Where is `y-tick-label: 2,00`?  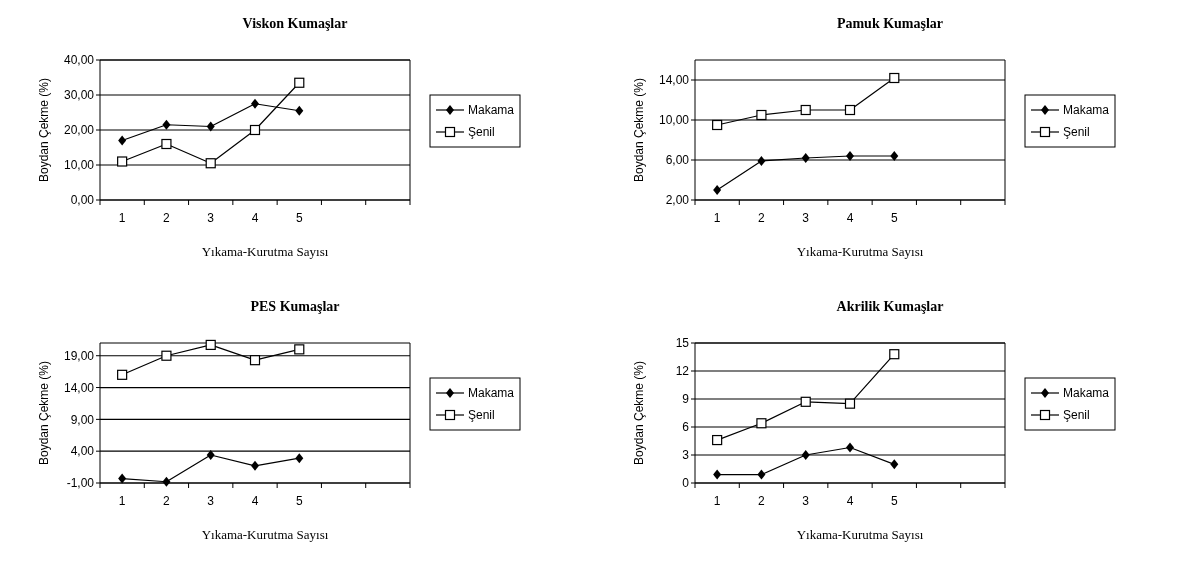
y-tick-label: 2,00 is located at coordinates (677, 200).